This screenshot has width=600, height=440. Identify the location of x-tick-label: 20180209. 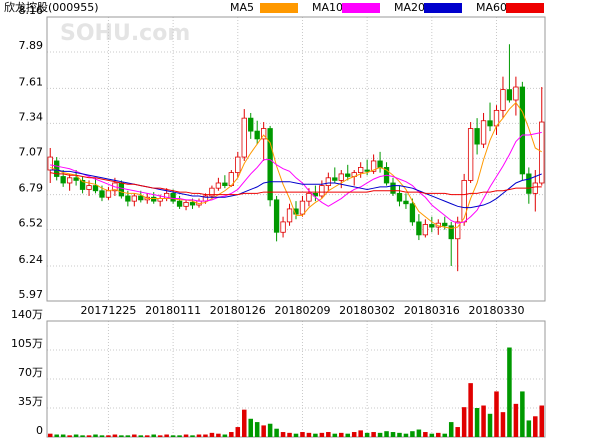
(302, 310).